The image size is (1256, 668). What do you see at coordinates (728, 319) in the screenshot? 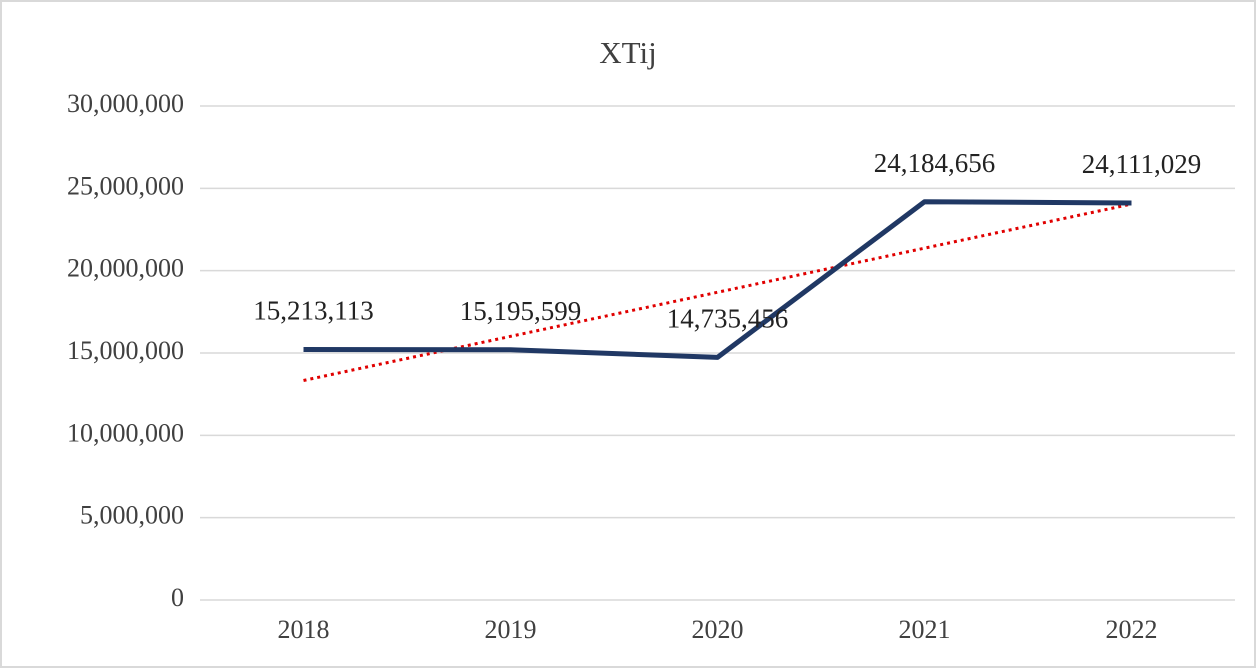
I see `data-label: 14,735,456` at bounding box center [728, 319].